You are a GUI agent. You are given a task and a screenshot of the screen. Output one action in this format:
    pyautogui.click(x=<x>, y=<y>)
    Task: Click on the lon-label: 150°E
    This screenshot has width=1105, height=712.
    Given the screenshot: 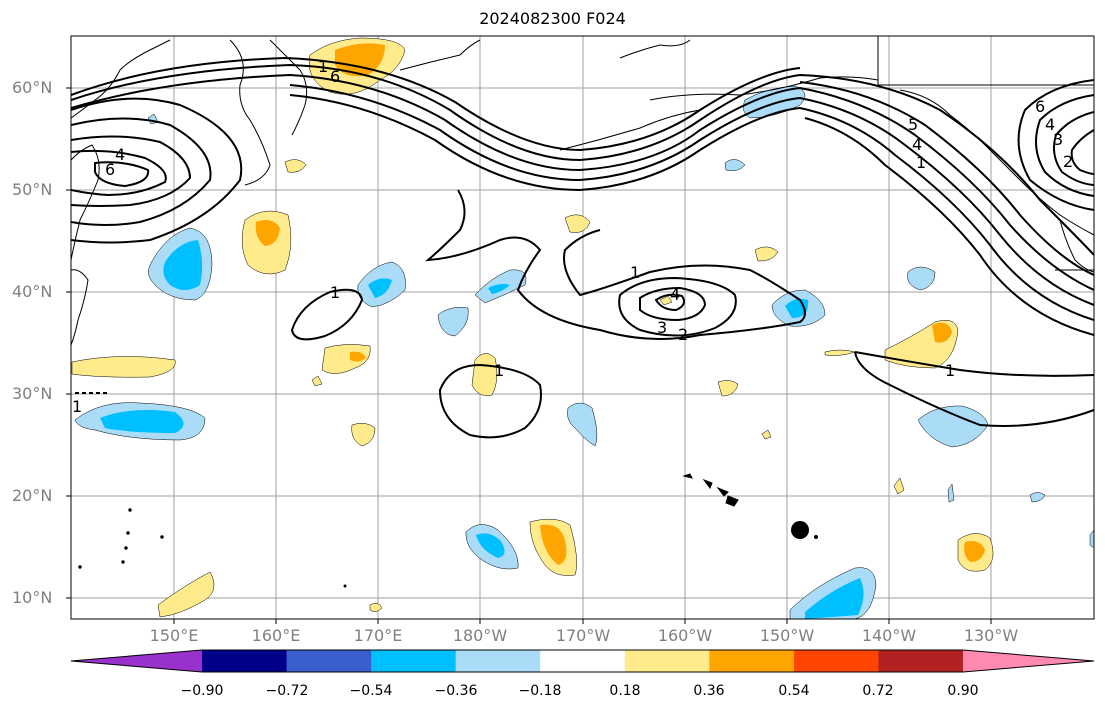 What is the action you would take?
    pyautogui.click(x=174, y=635)
    